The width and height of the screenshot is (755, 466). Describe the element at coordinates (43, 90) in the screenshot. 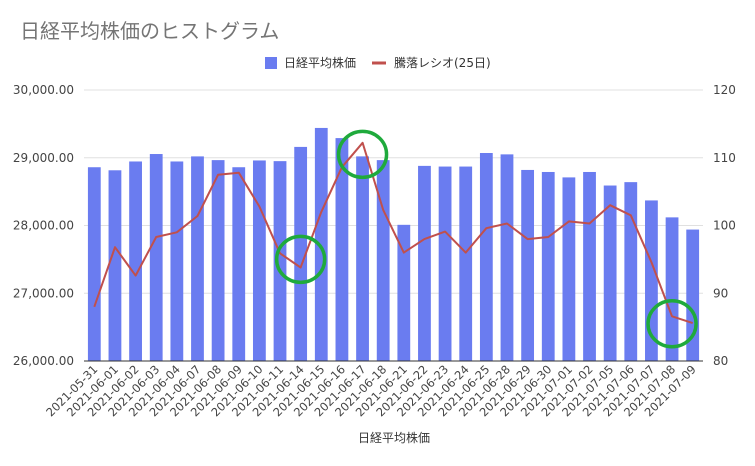

I see `y-tick-label: 30,000.00` at that location.